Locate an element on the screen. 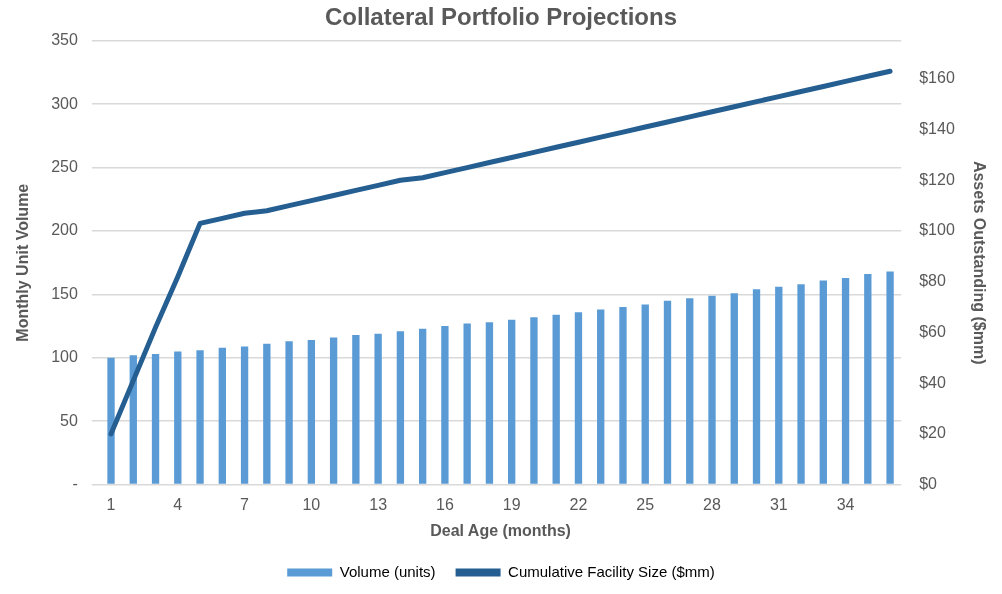 The height and width of the screenshot is (594, 1002). y2-tick-label: $60 is located at coordinates (932, 331).